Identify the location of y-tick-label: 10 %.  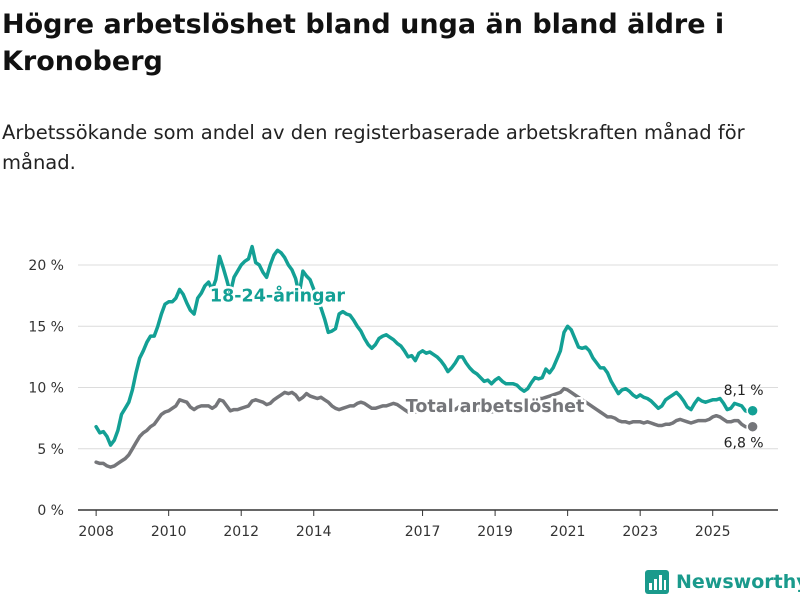
(46, 389).